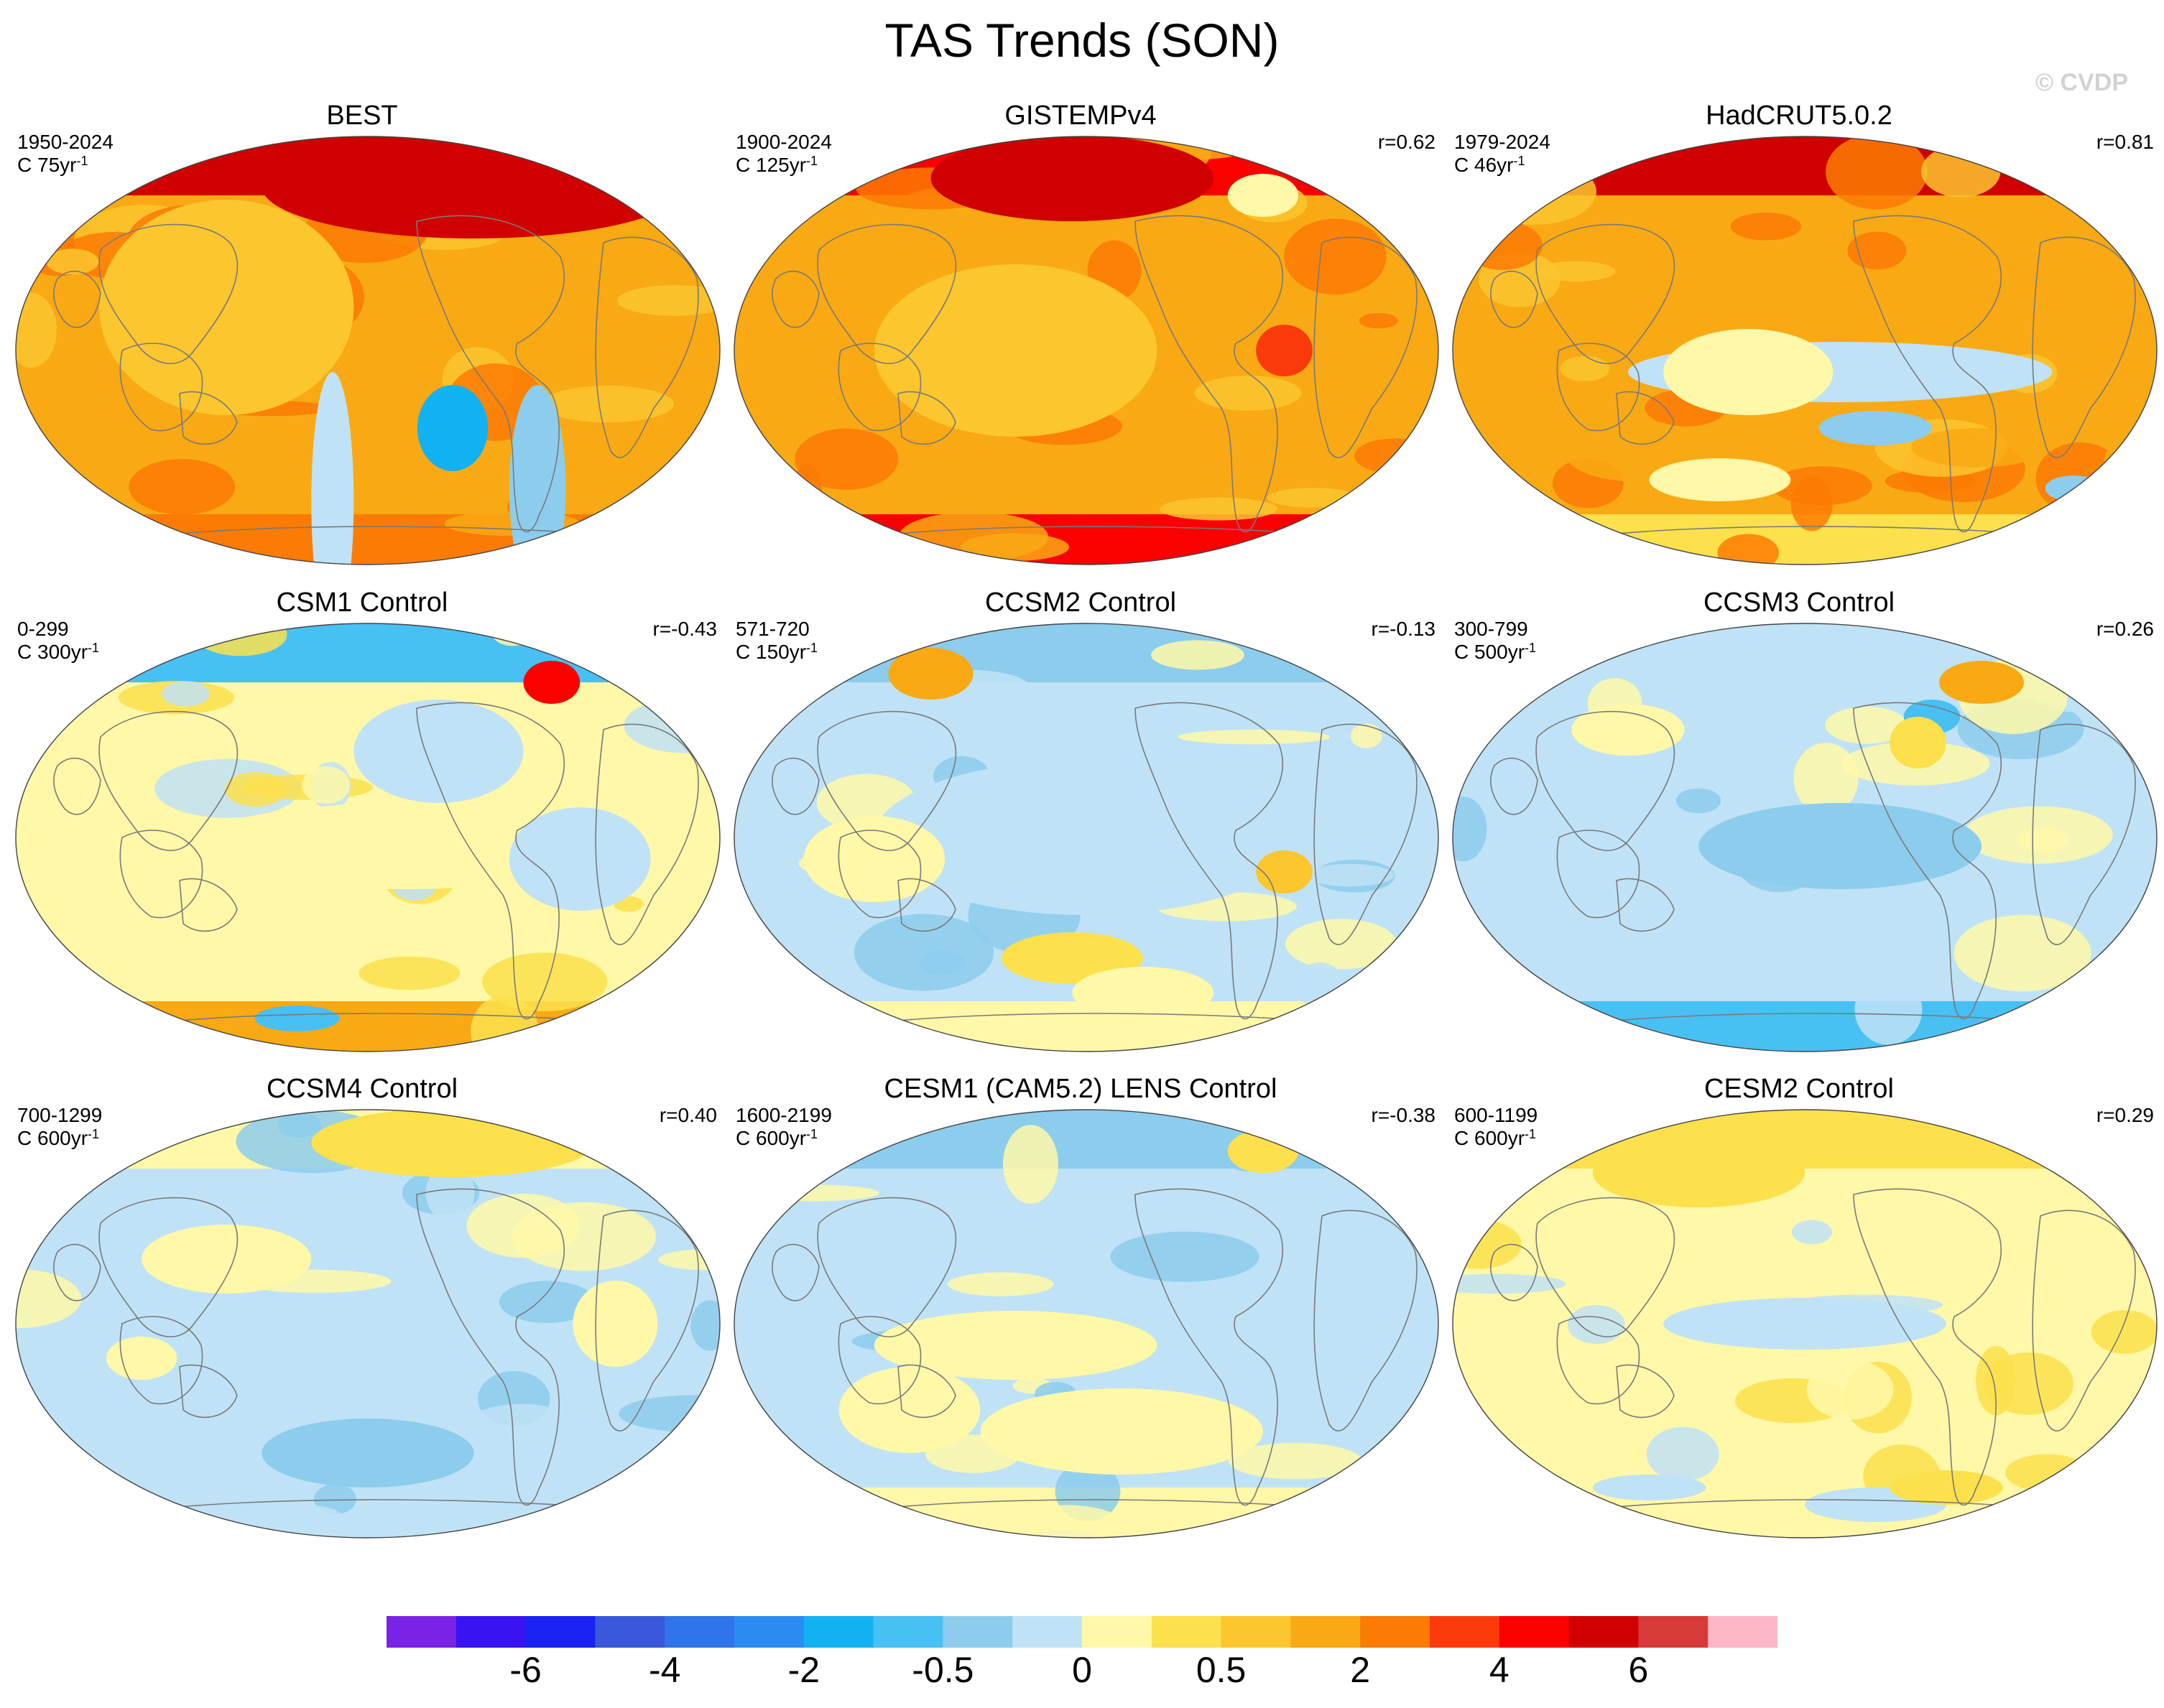 The image size is (2164, 1708). I want to click on panel-years: 1600-2199, so click(784, 1115).